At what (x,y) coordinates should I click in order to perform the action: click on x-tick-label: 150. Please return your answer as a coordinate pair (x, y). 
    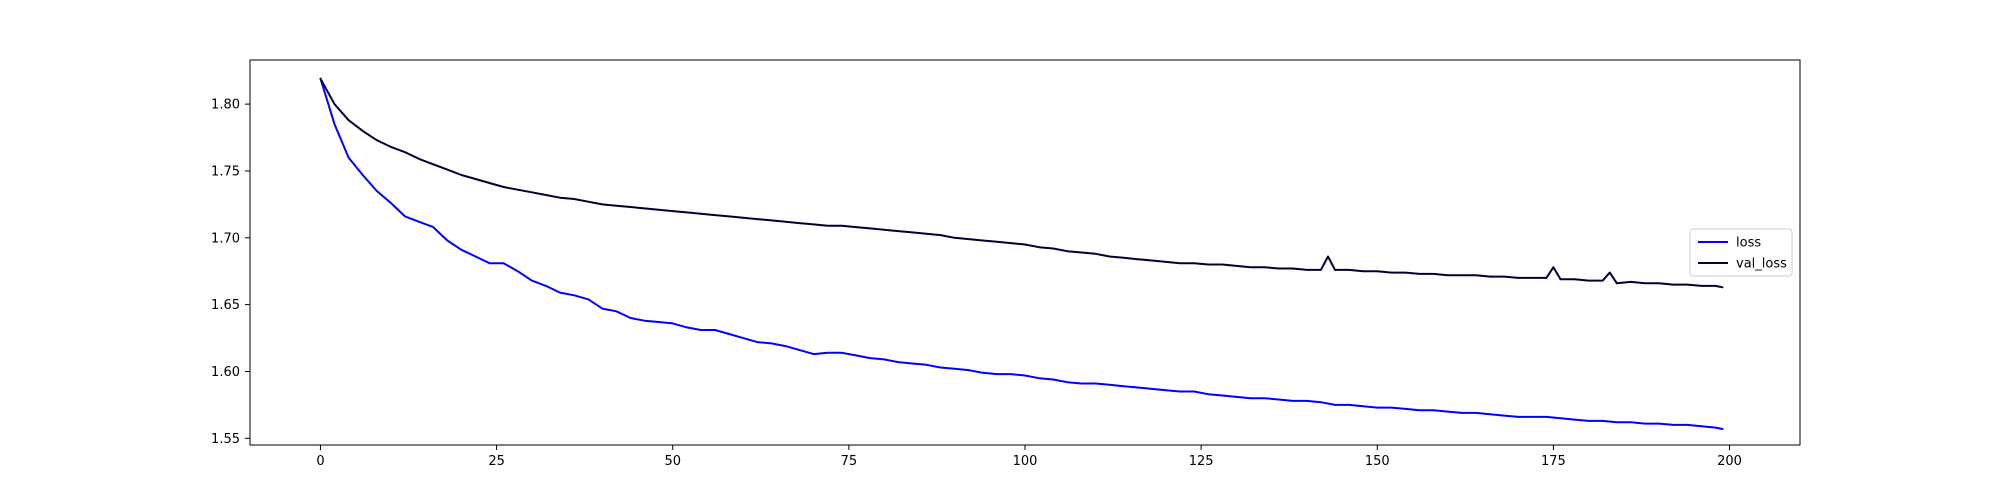
    Looking at the image, I should click on (1377, 461).